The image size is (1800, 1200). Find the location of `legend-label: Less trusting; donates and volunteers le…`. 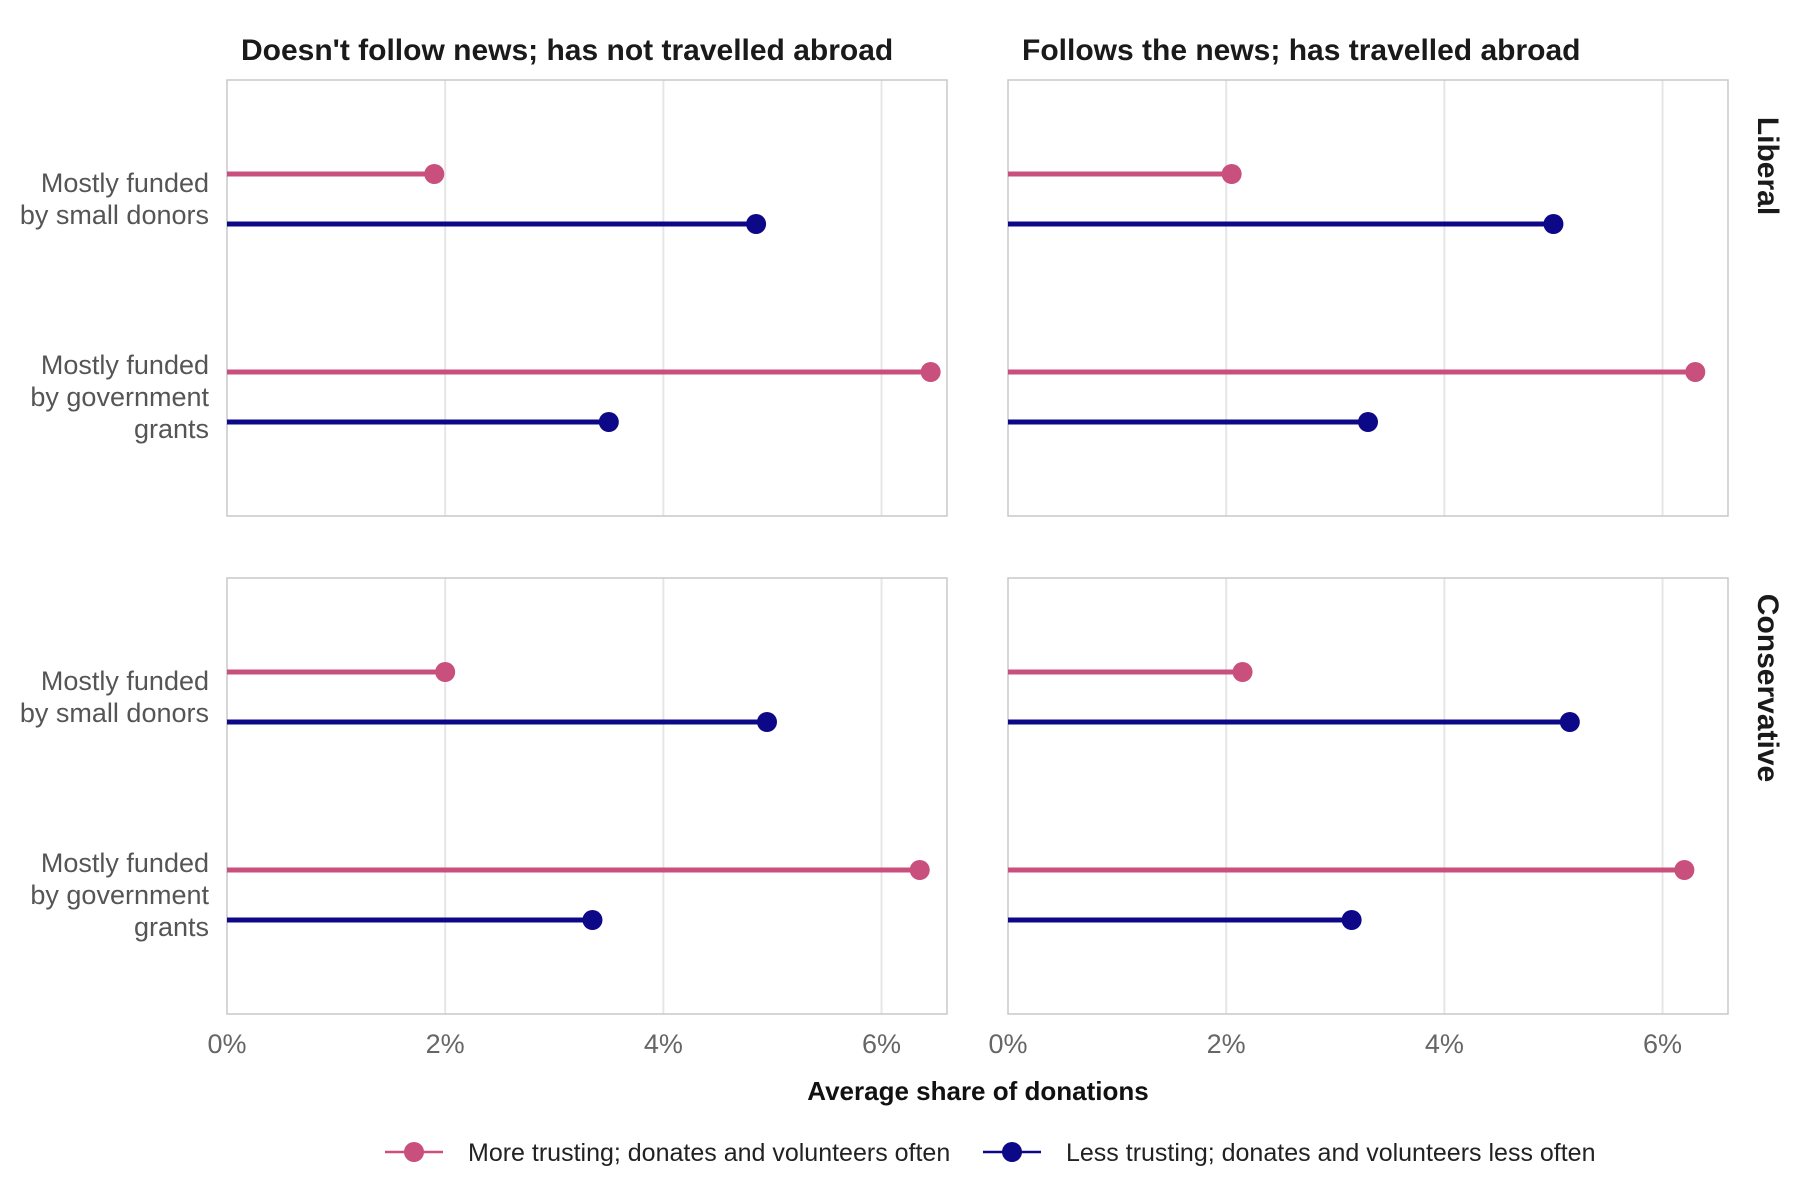

legend-label: Less trusting; donates and volunteers le… is located at coordinates (1331, 1153).